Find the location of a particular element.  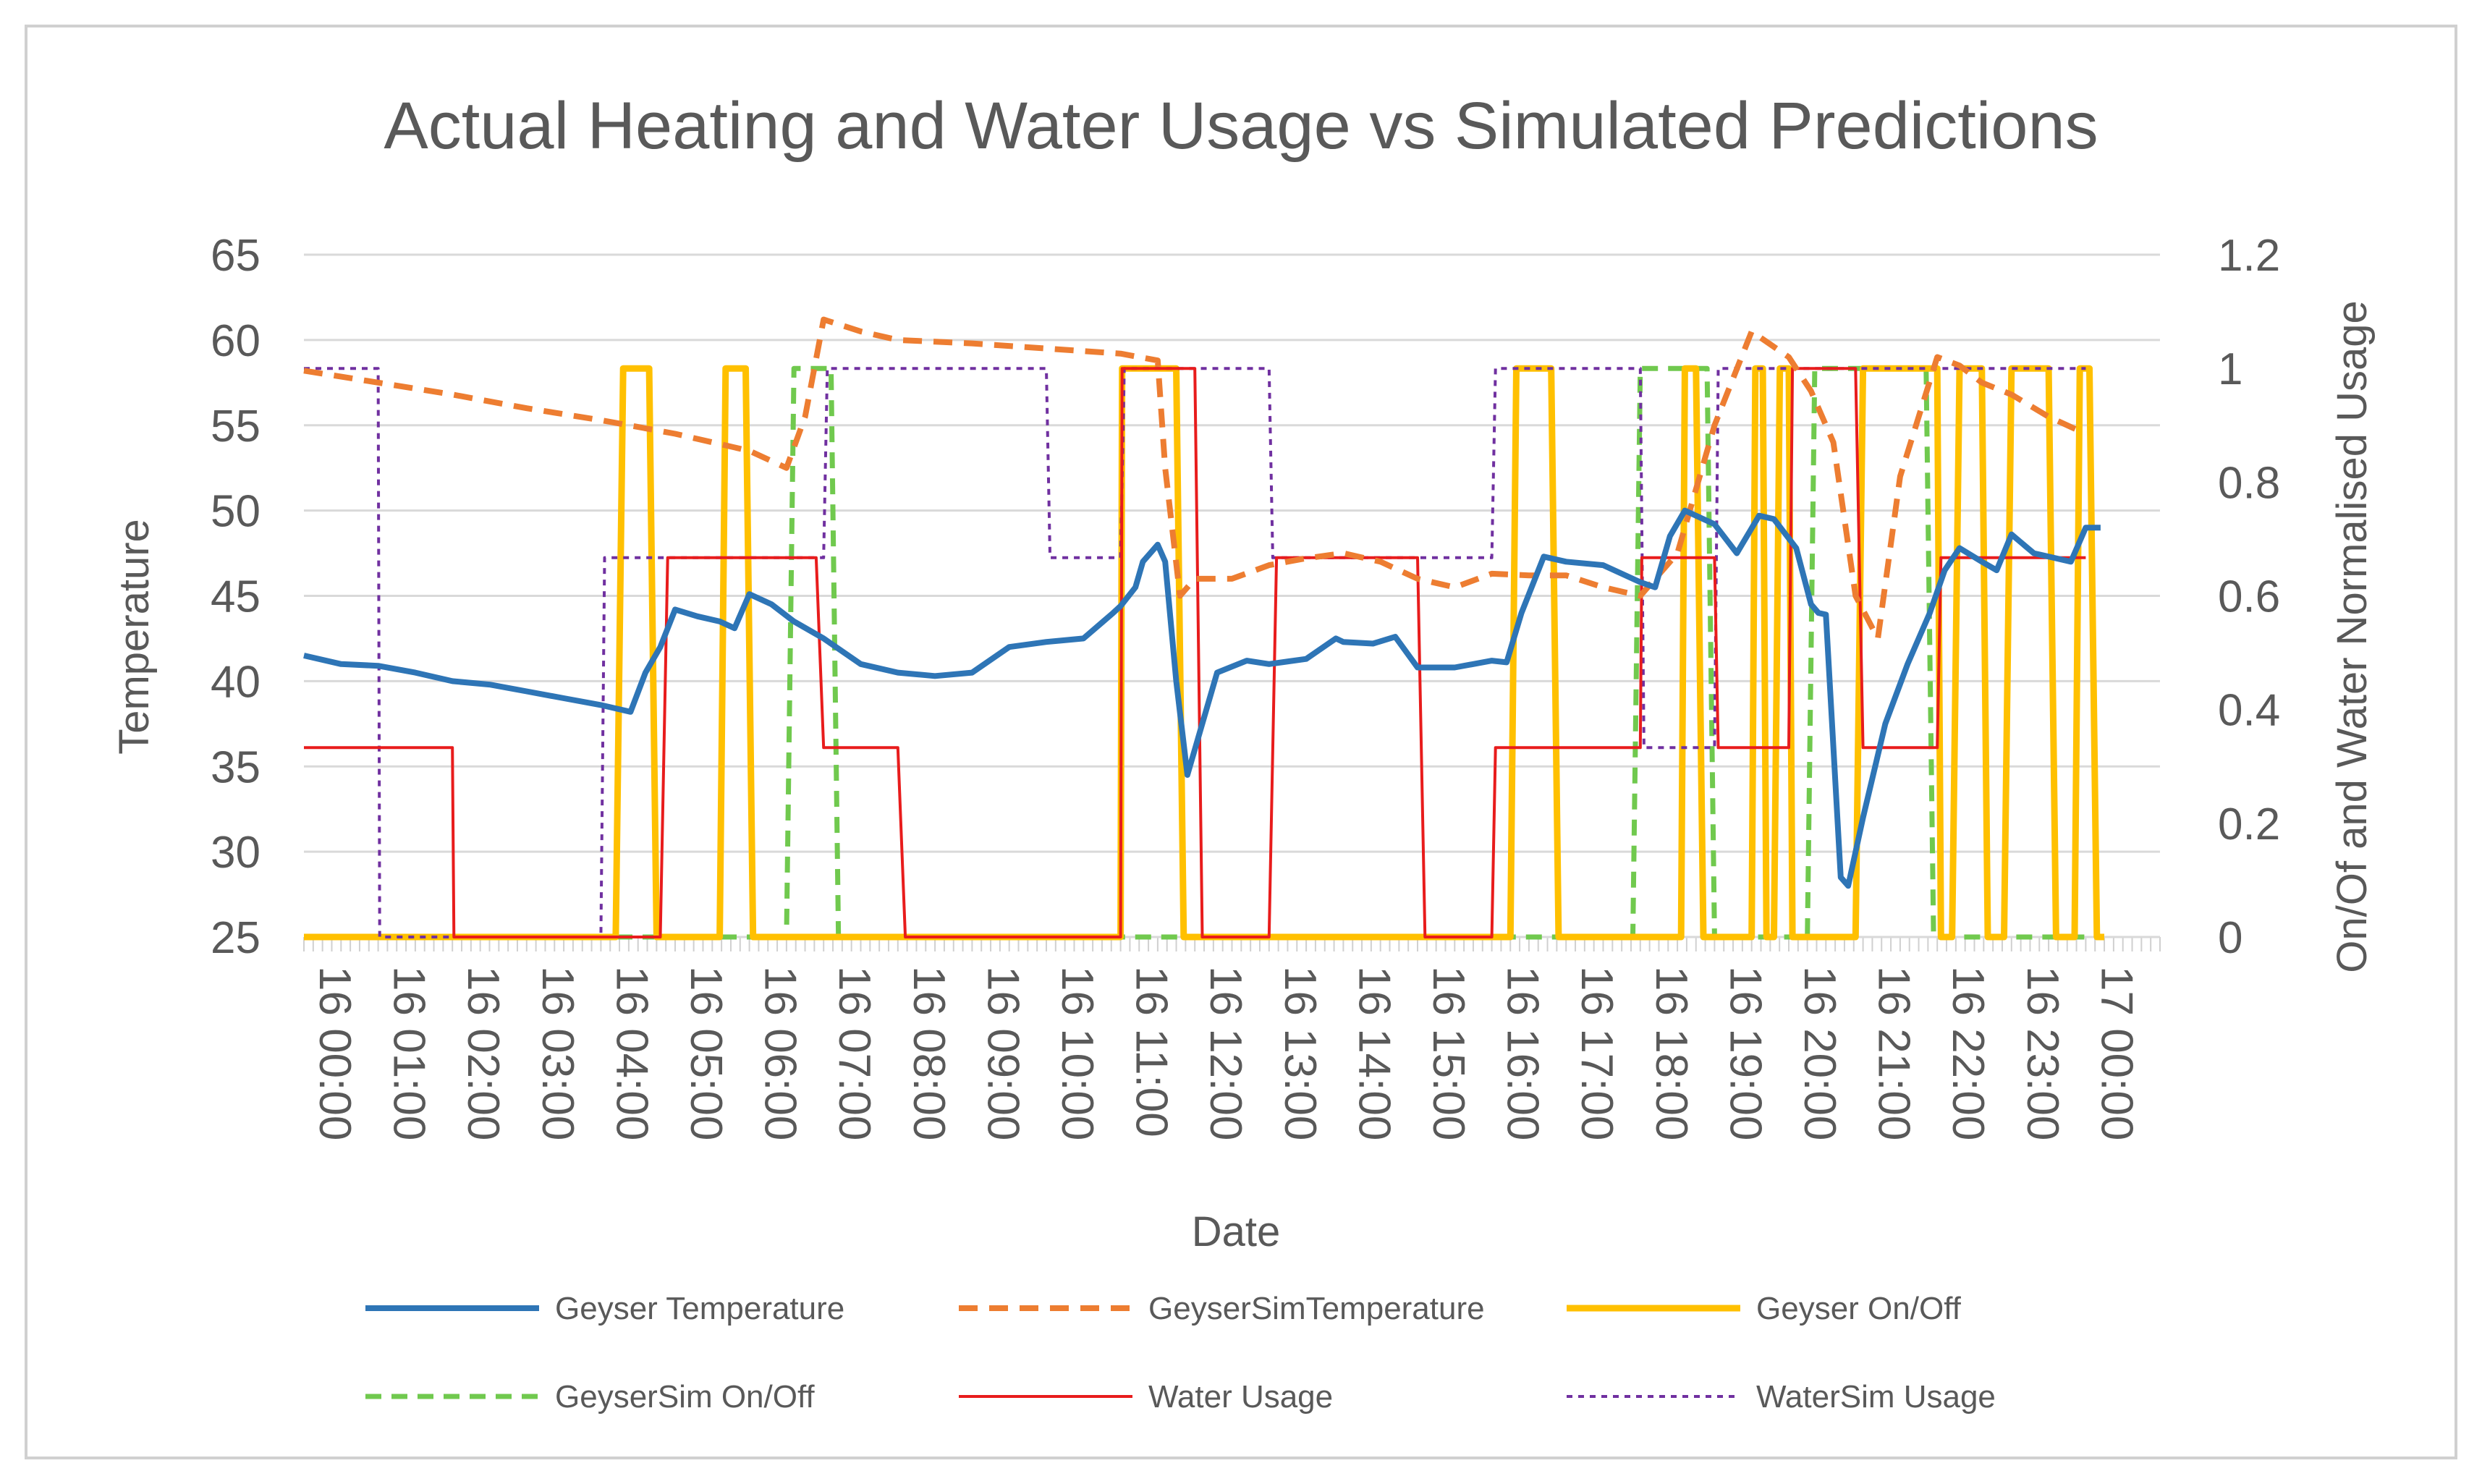

y-tick-label: 30 is located at coordinates (236, 853).